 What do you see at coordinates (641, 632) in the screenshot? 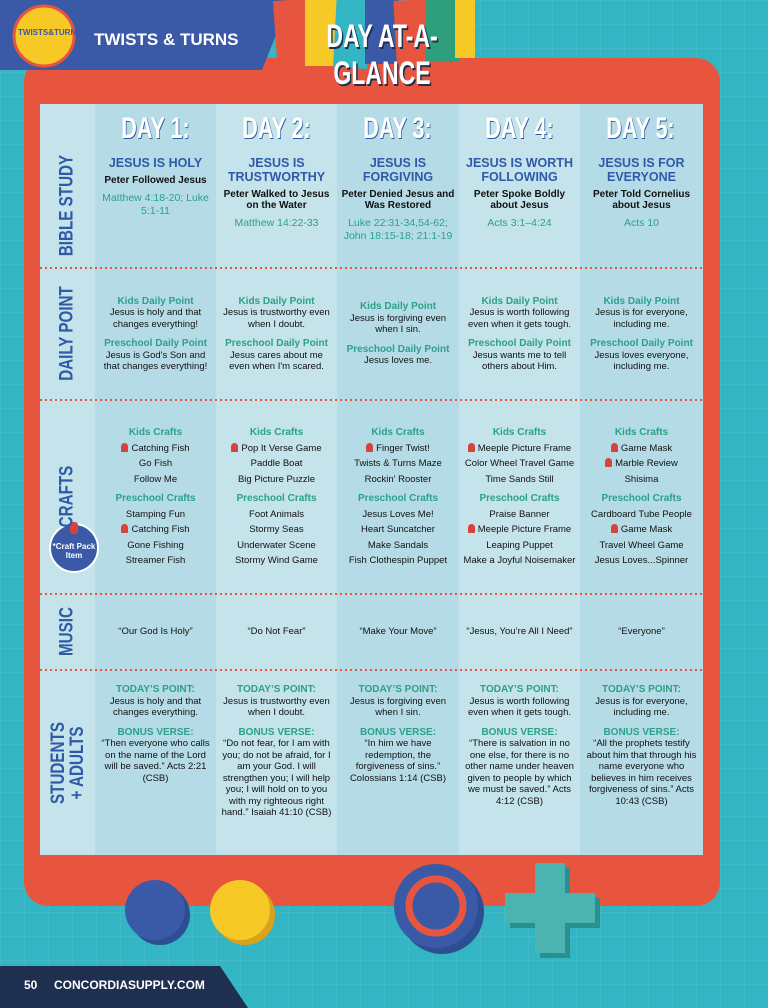
I see `song: “Everyone”` at bounding box center [641, 632].